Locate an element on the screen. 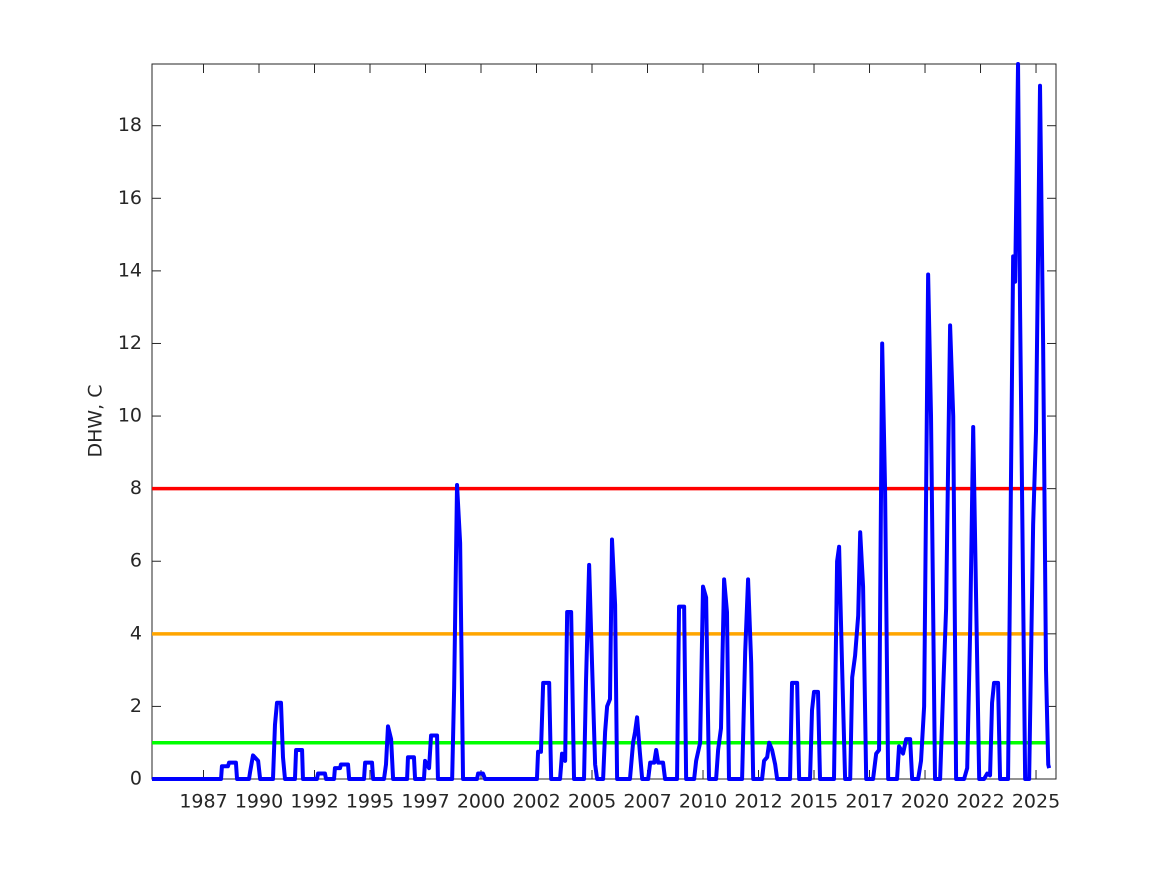  x-tick-label: 2000 is located at coordinates (481, 802).